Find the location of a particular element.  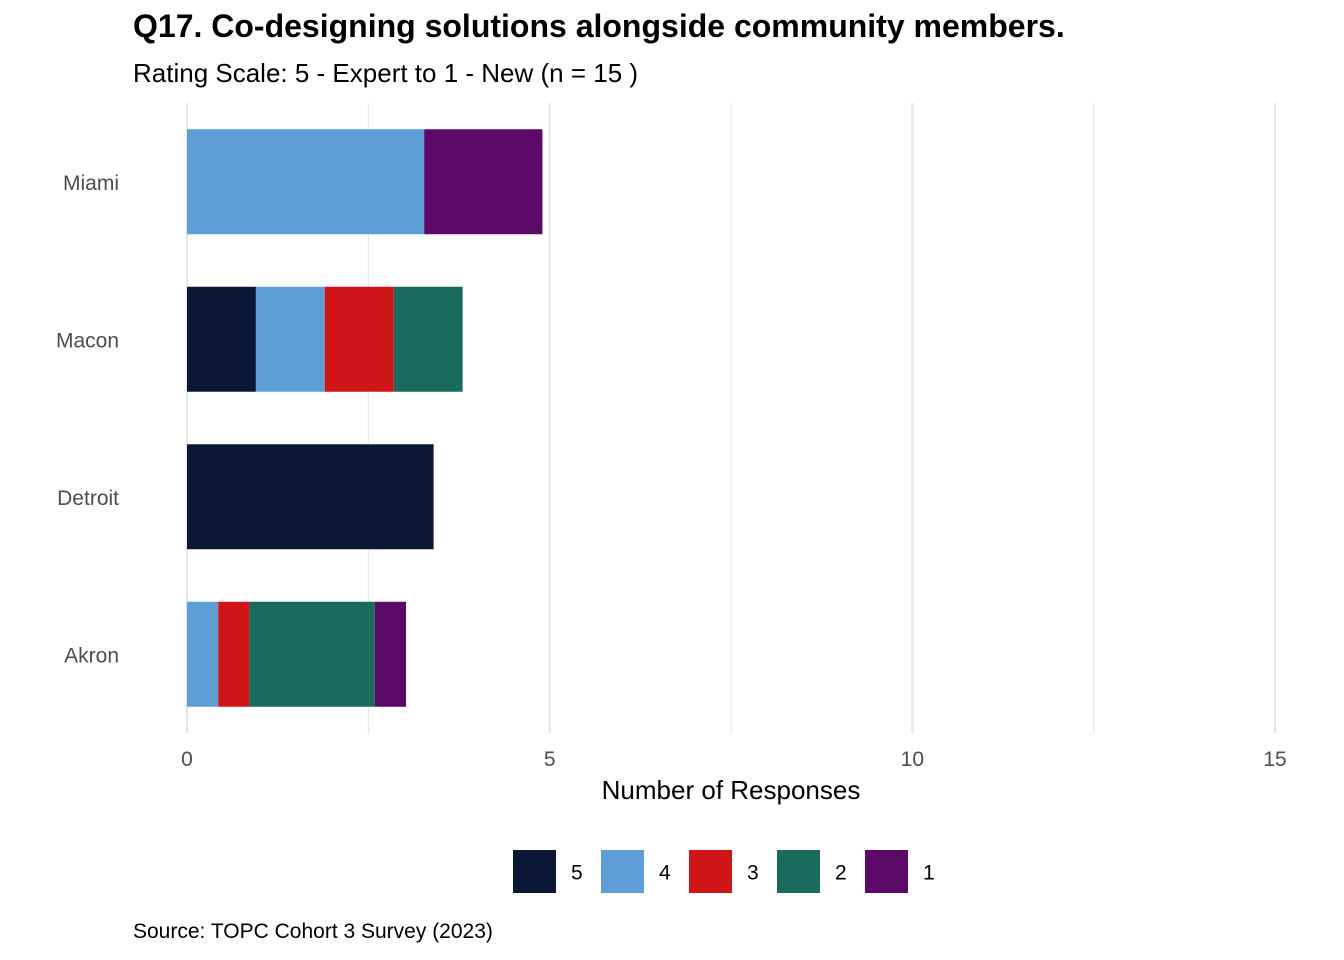

y-tick-label: Akron is located at coordinates (91, 655).